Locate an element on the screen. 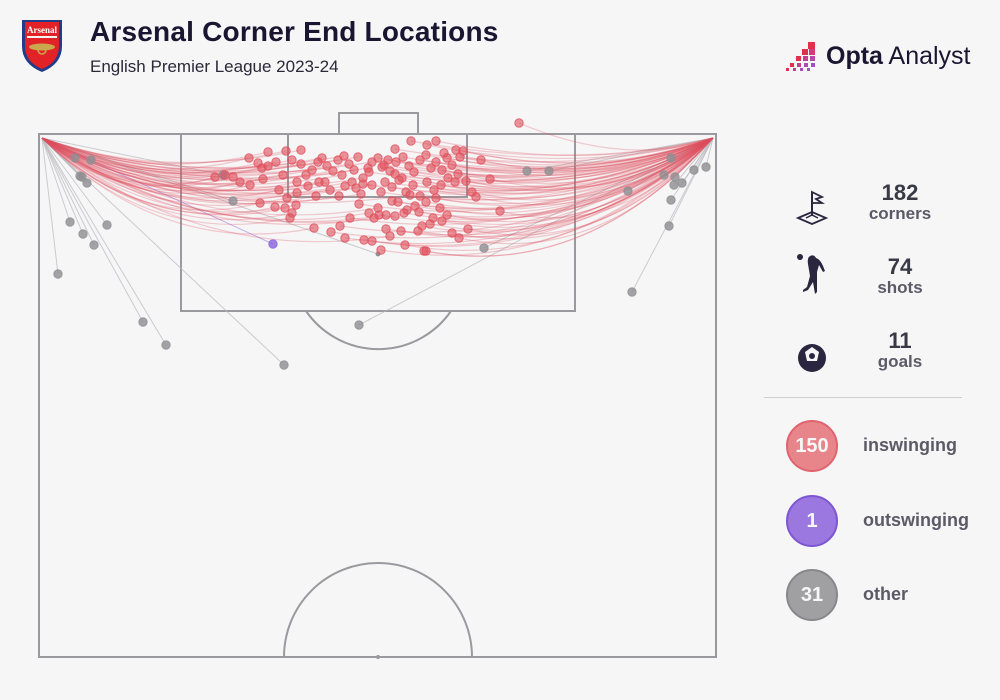 This screenshot has height=700, width=1000. goal is located at coordinates (378, 123).